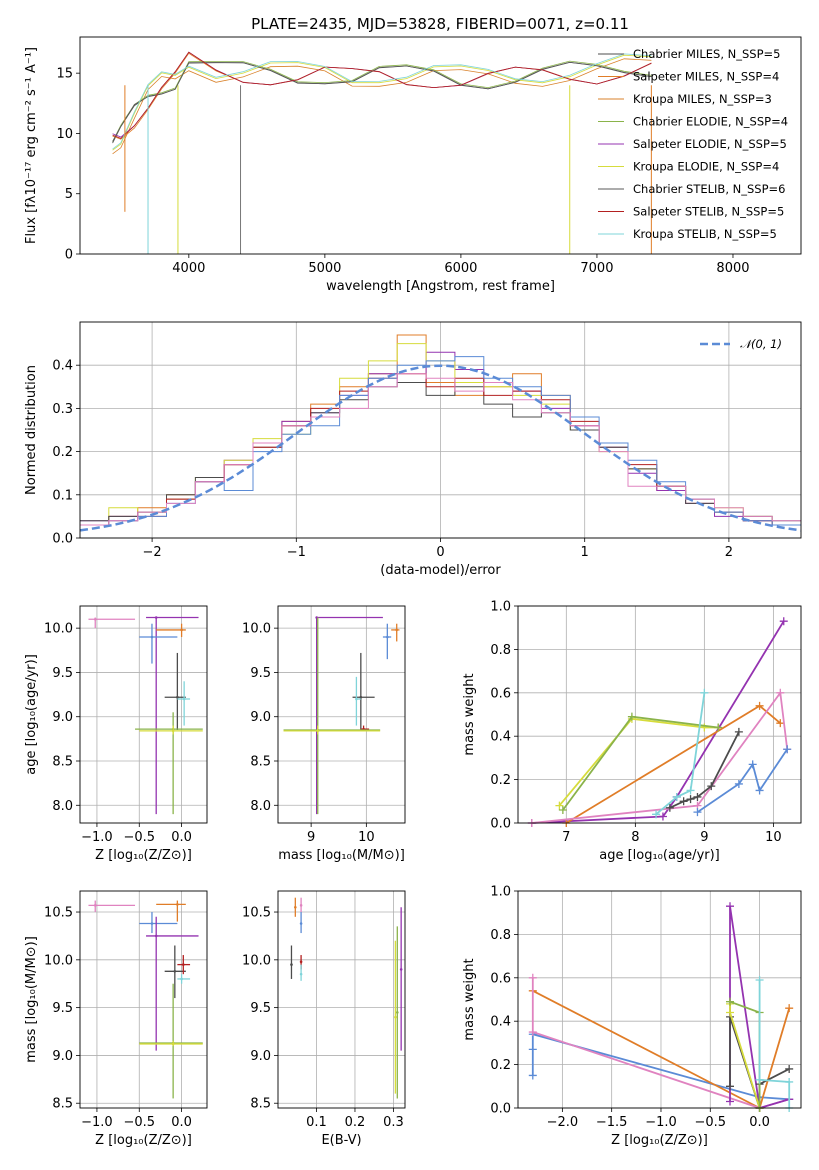  What do you see at coordinates (31, 999) in the screenshot?
I see `mass_vs_Z-ylabel: mass [log₁₀(M/M⊙)]` at bounding box center [31, 999].